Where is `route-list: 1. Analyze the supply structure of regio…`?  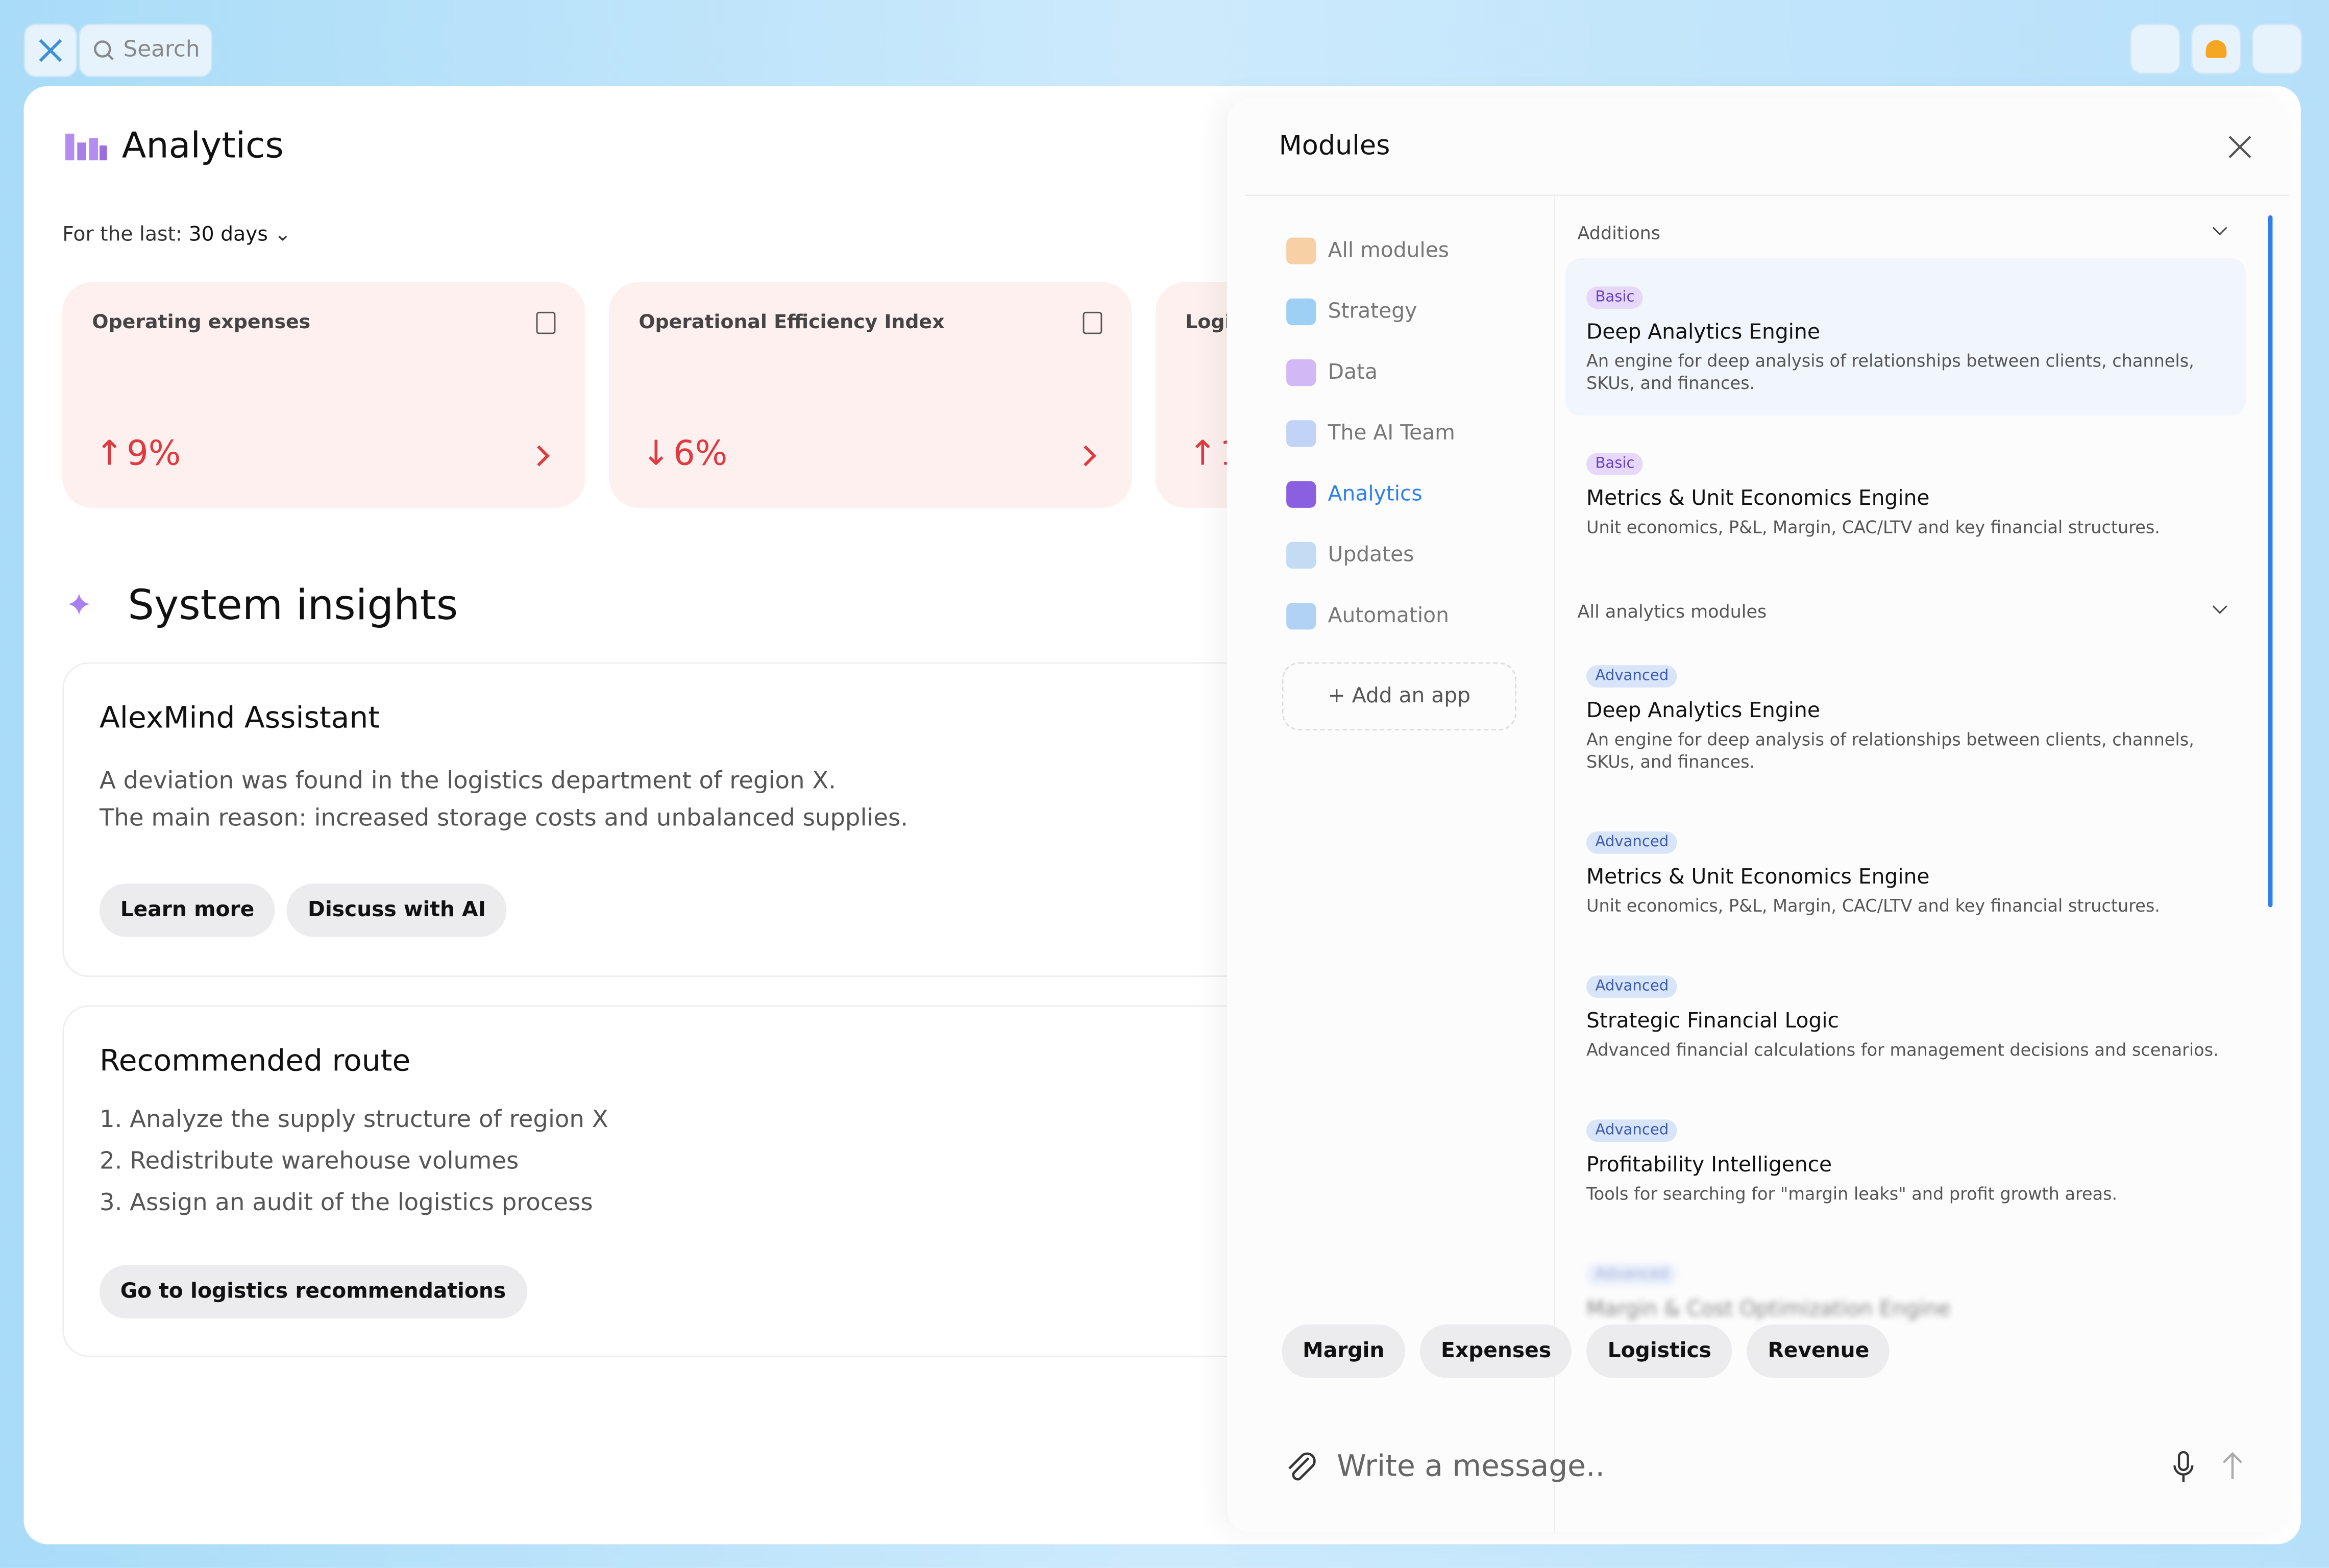
route-list: 1. Analyze the supply structure of regio… is located at coordinates (354, 1161).